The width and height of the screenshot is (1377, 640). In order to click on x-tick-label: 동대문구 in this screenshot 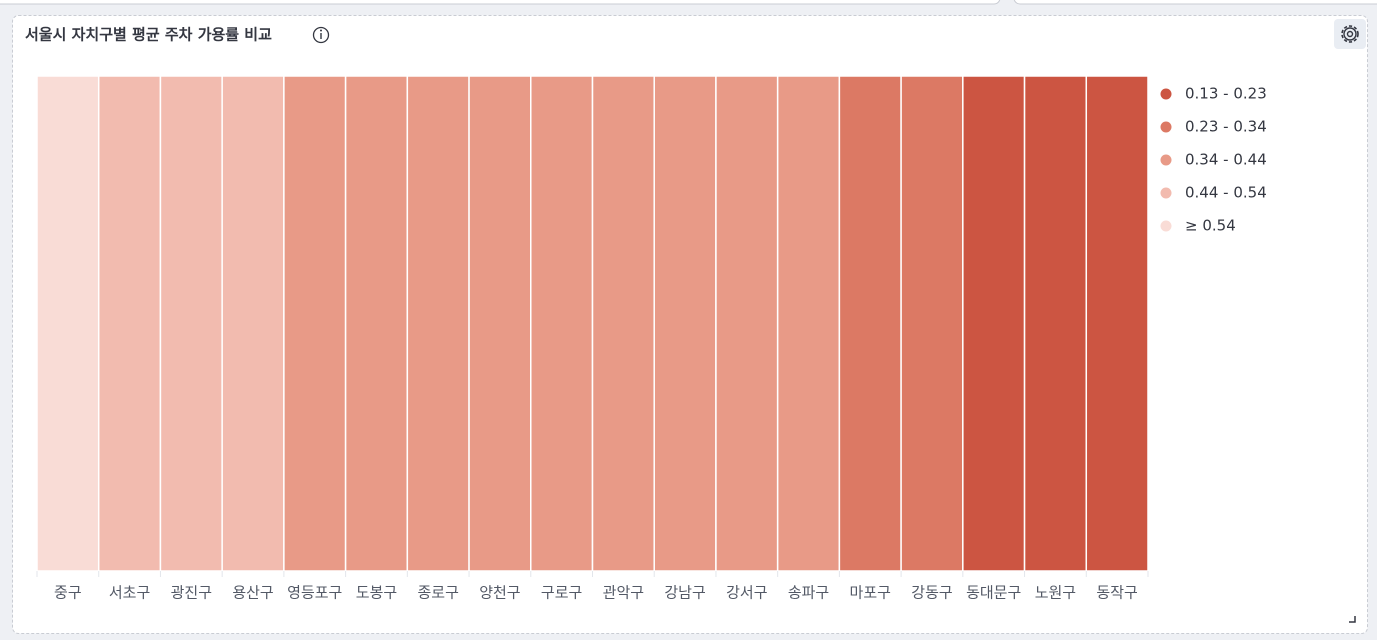, I will do `click(993, 593)`.